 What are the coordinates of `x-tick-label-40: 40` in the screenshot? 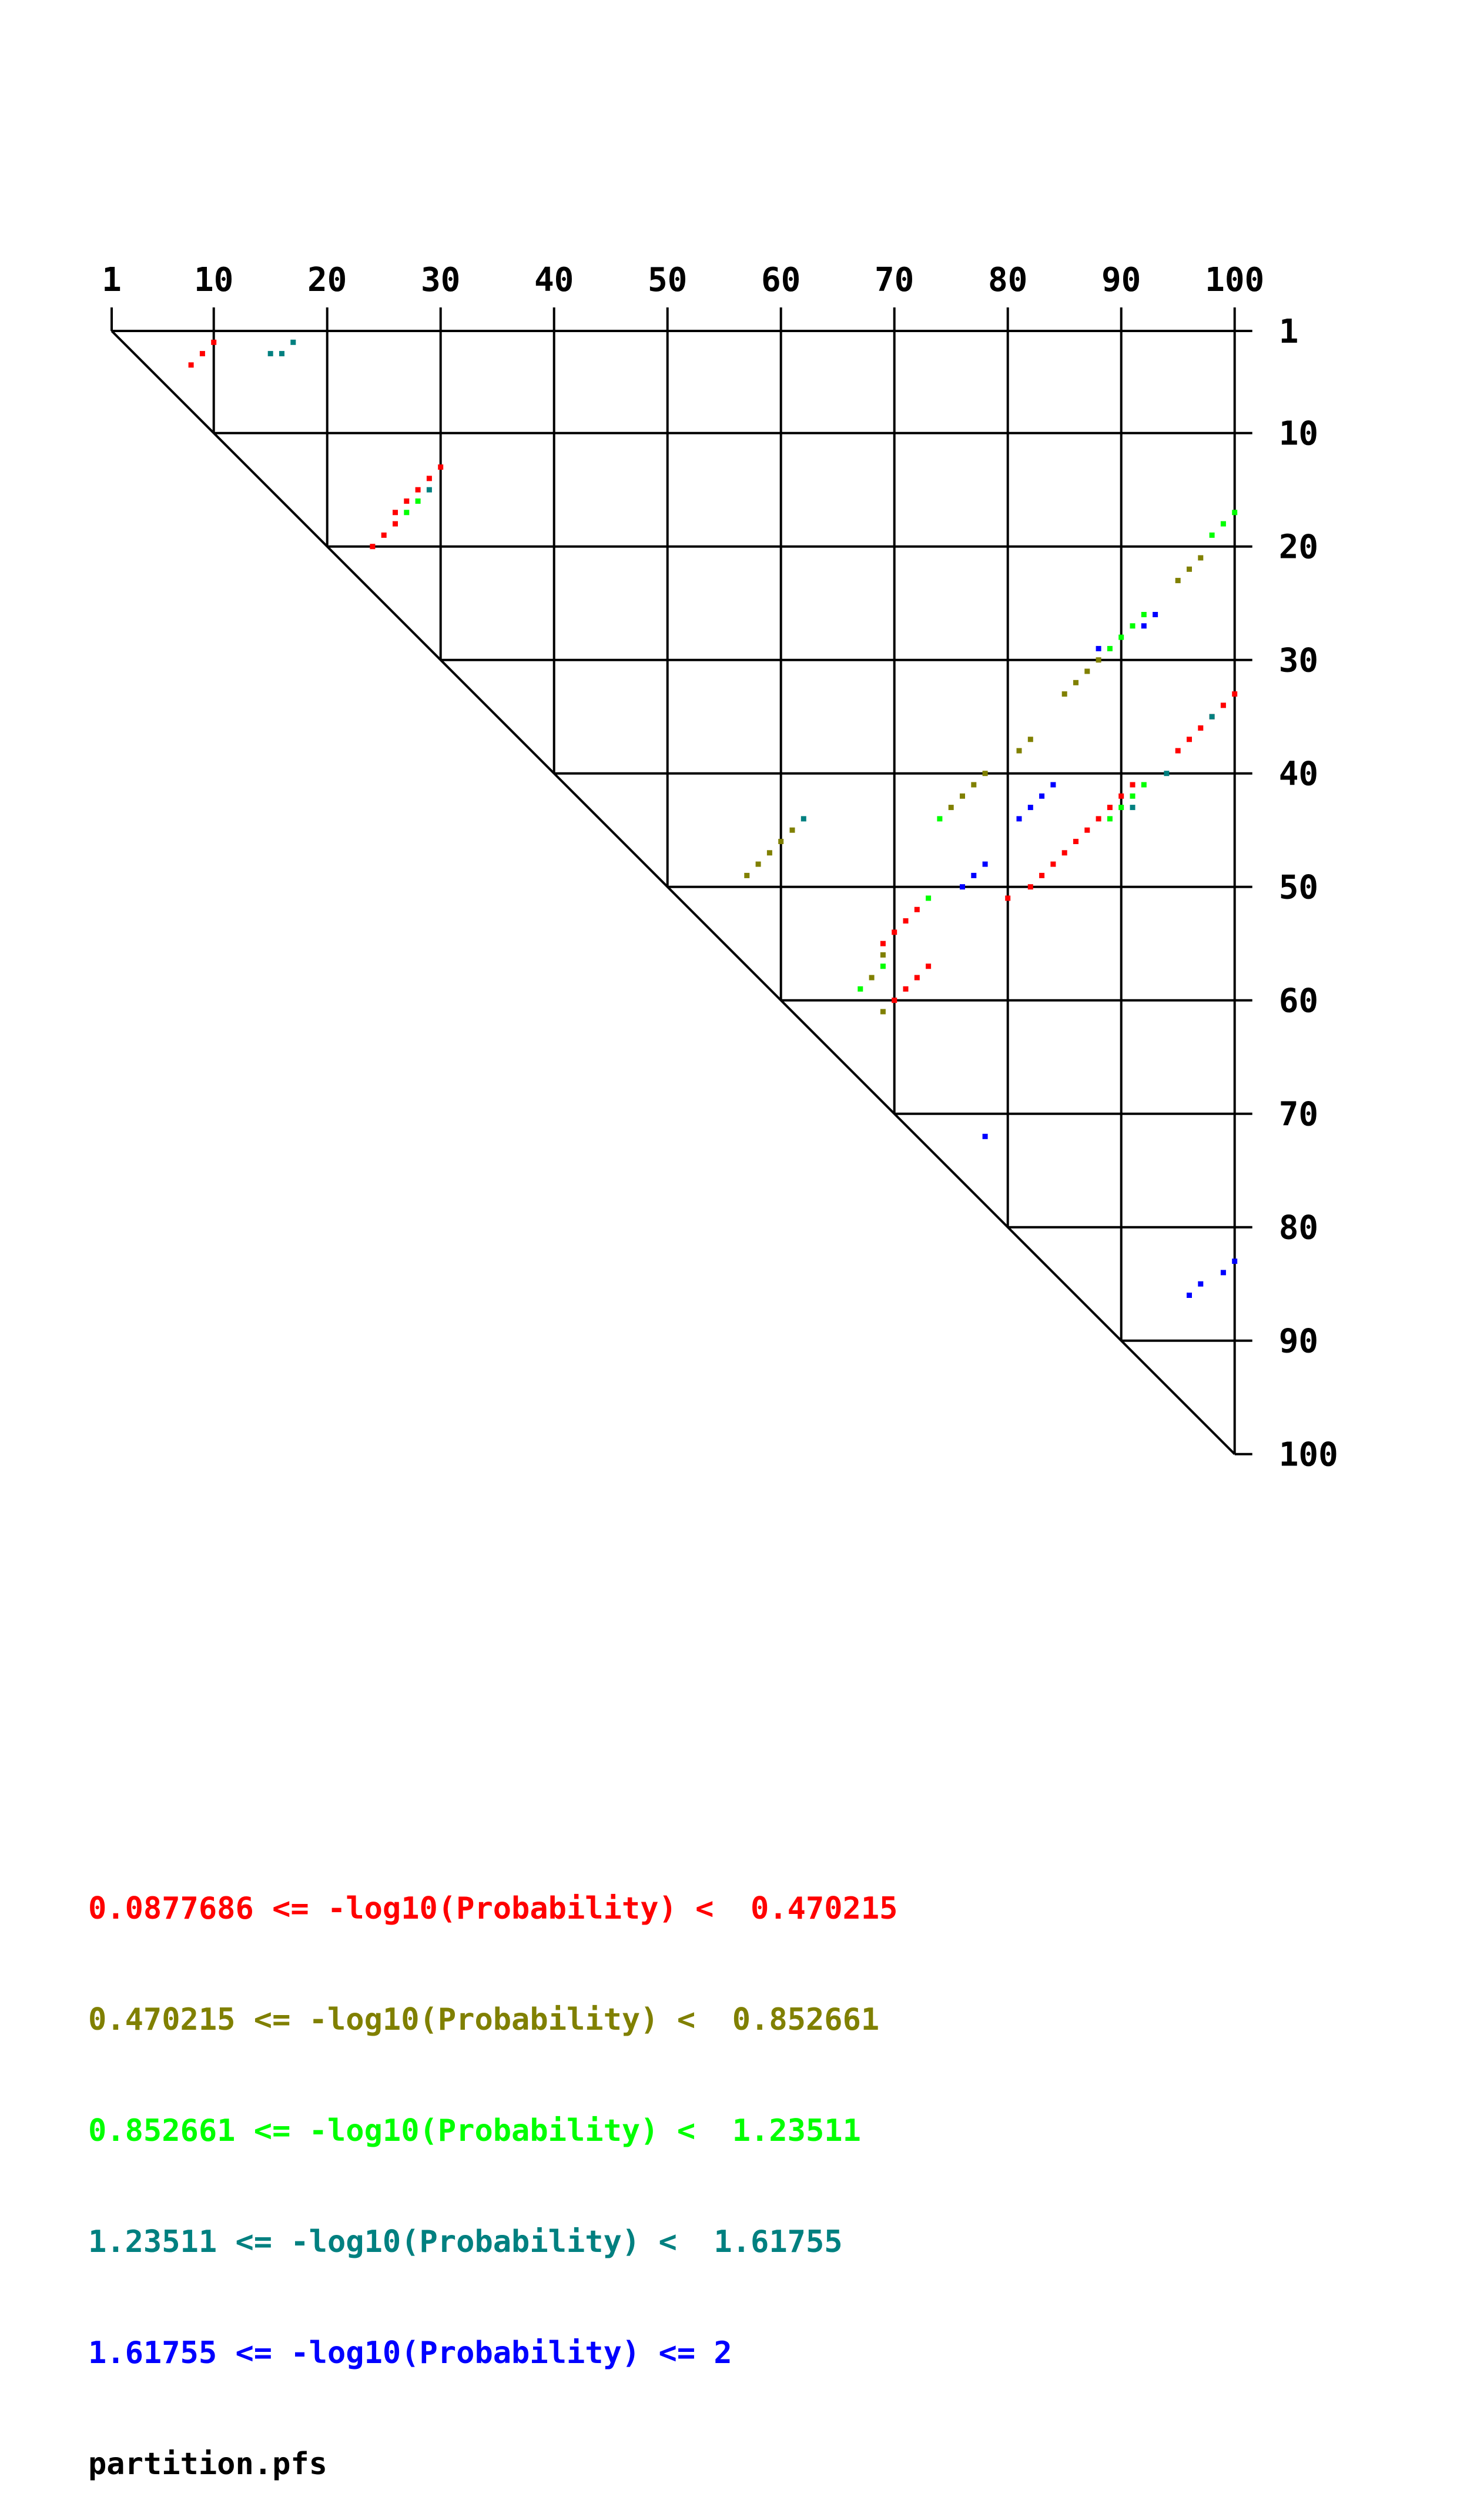 It's located at (554, 280).